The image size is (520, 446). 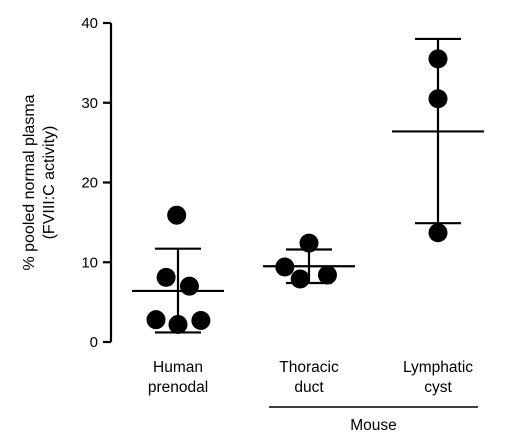 What do you see at coordinates (178, 387) in the screenshot?
I see `category-label-line: prenodal` at bounding box center [178, 387].